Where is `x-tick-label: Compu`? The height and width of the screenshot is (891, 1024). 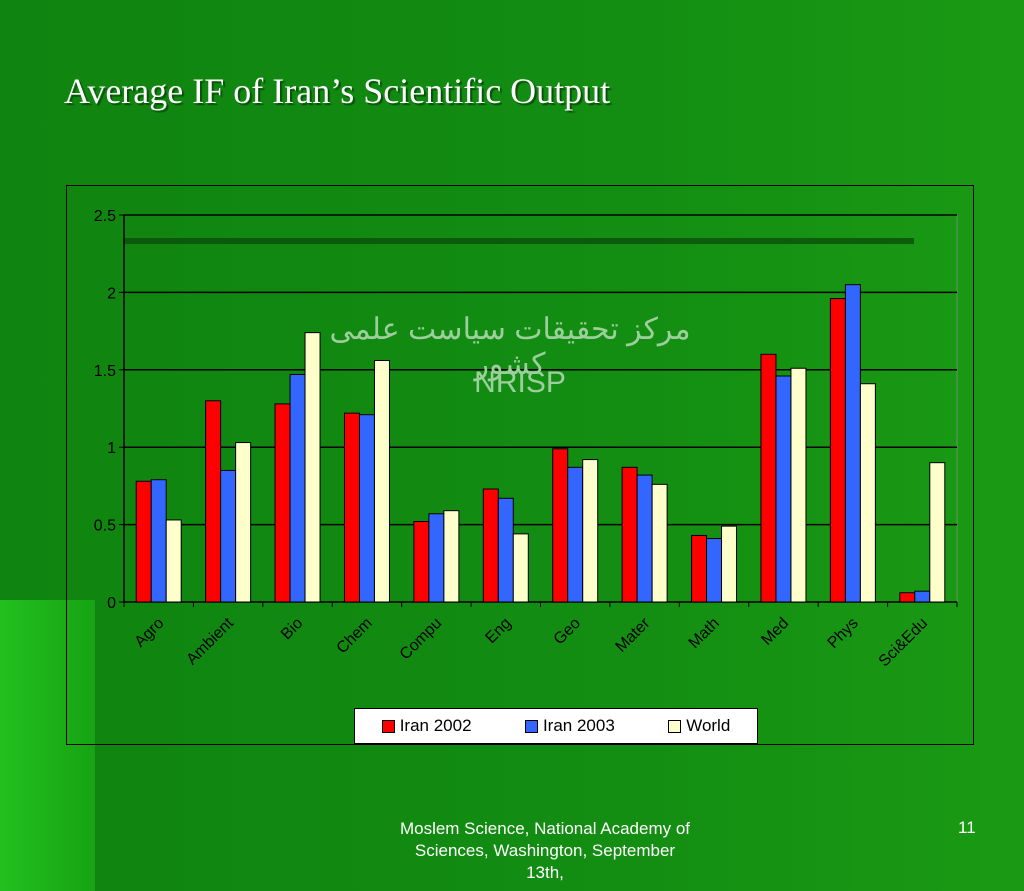
x-tick-label: Compu is located at coordinates (421, 639).